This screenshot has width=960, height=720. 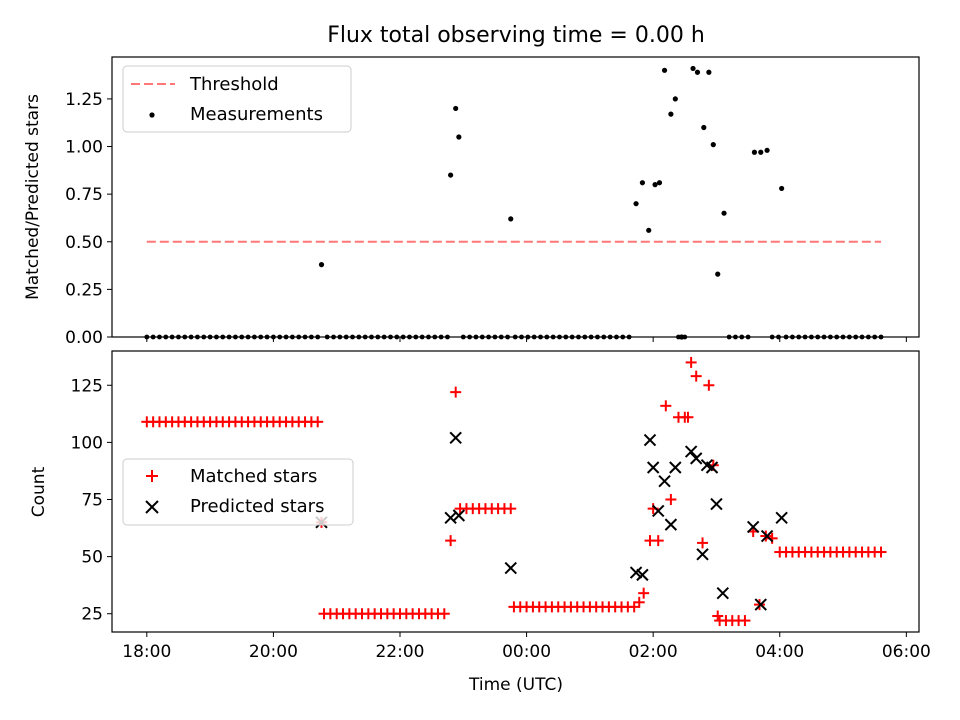 I want to click on y-tick-label: 0.00, so click(x=84, y=338).